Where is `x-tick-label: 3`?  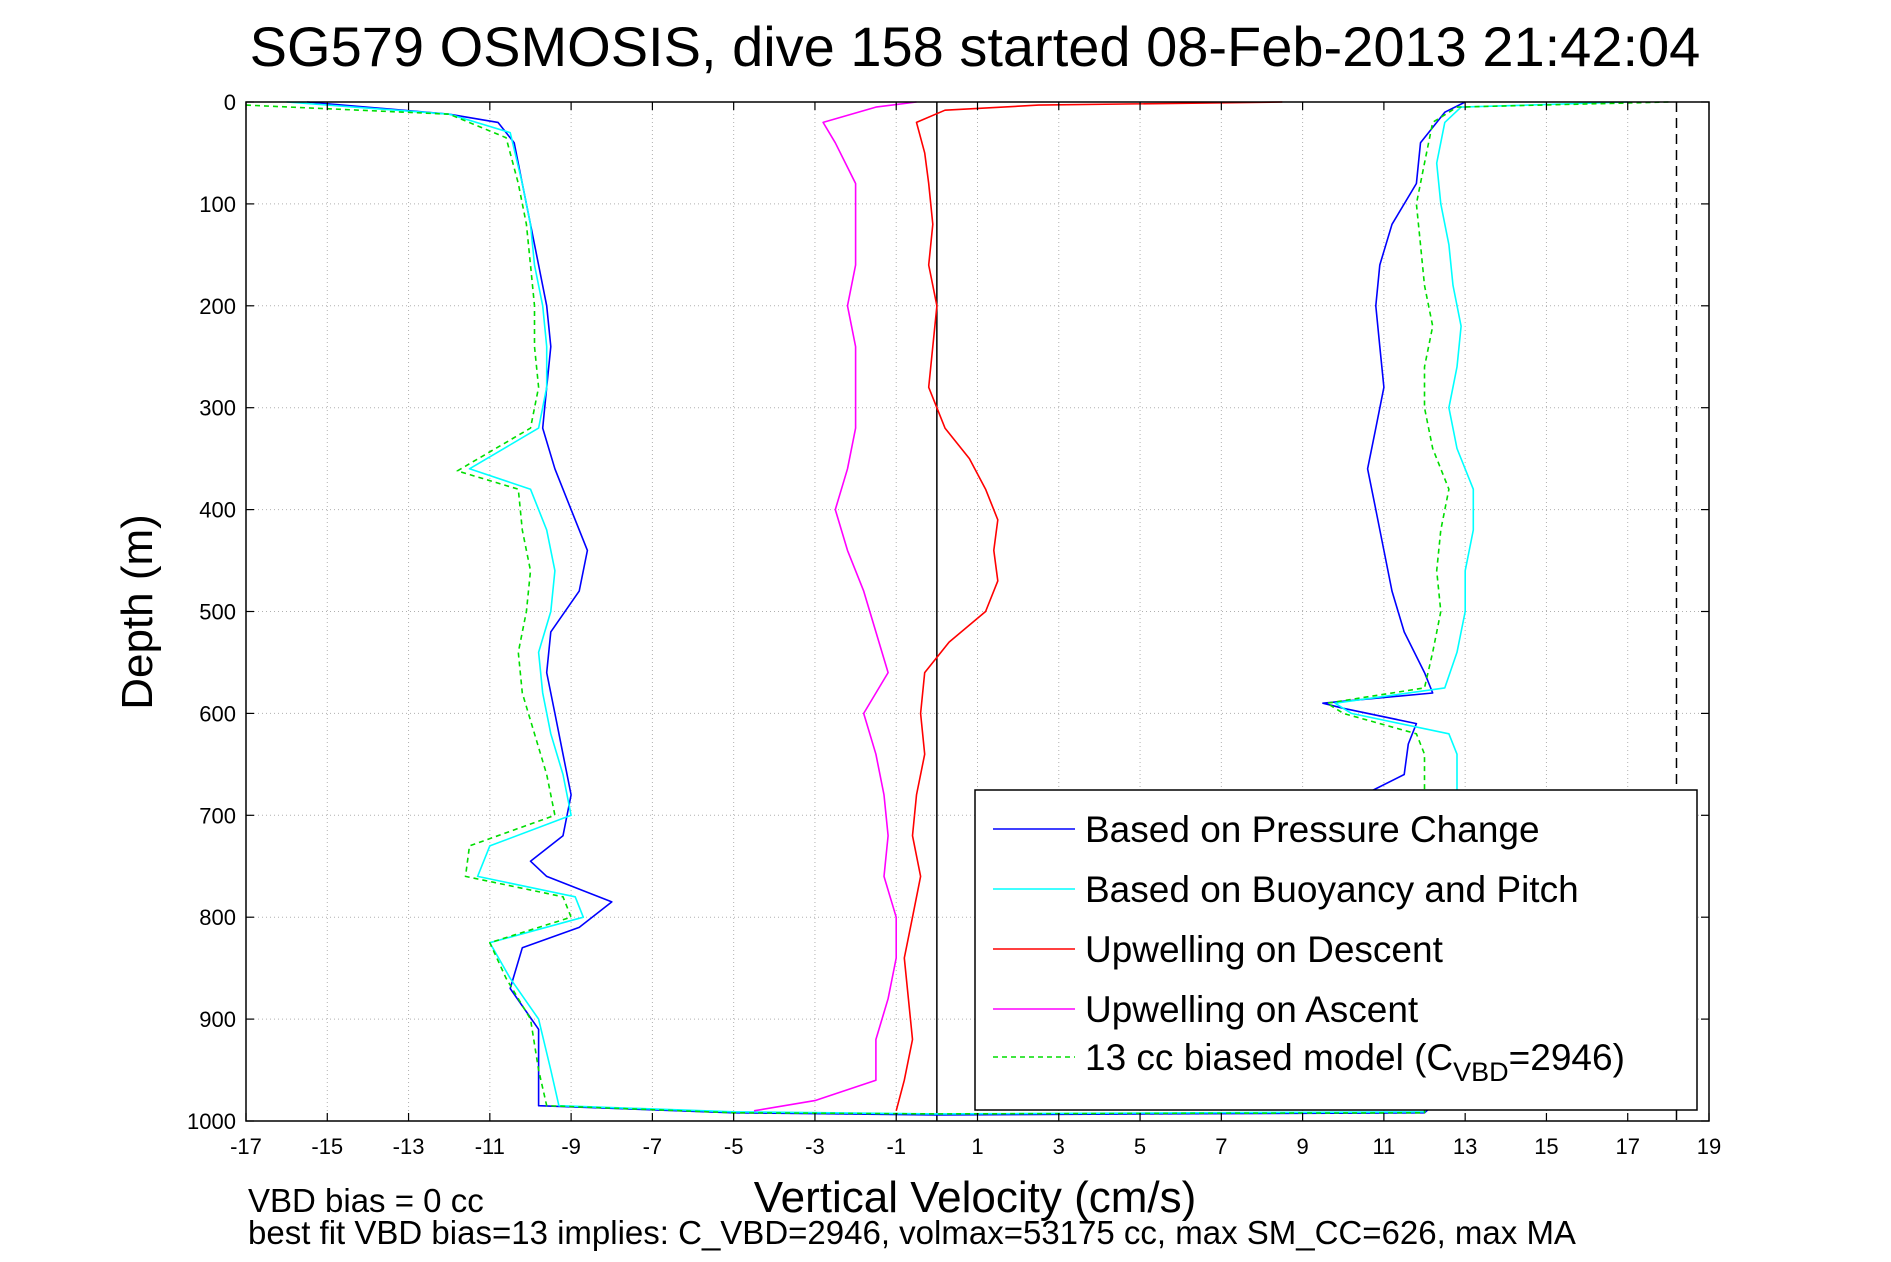
x-tick-label: 3 is located at coordinates (1059, 1146).